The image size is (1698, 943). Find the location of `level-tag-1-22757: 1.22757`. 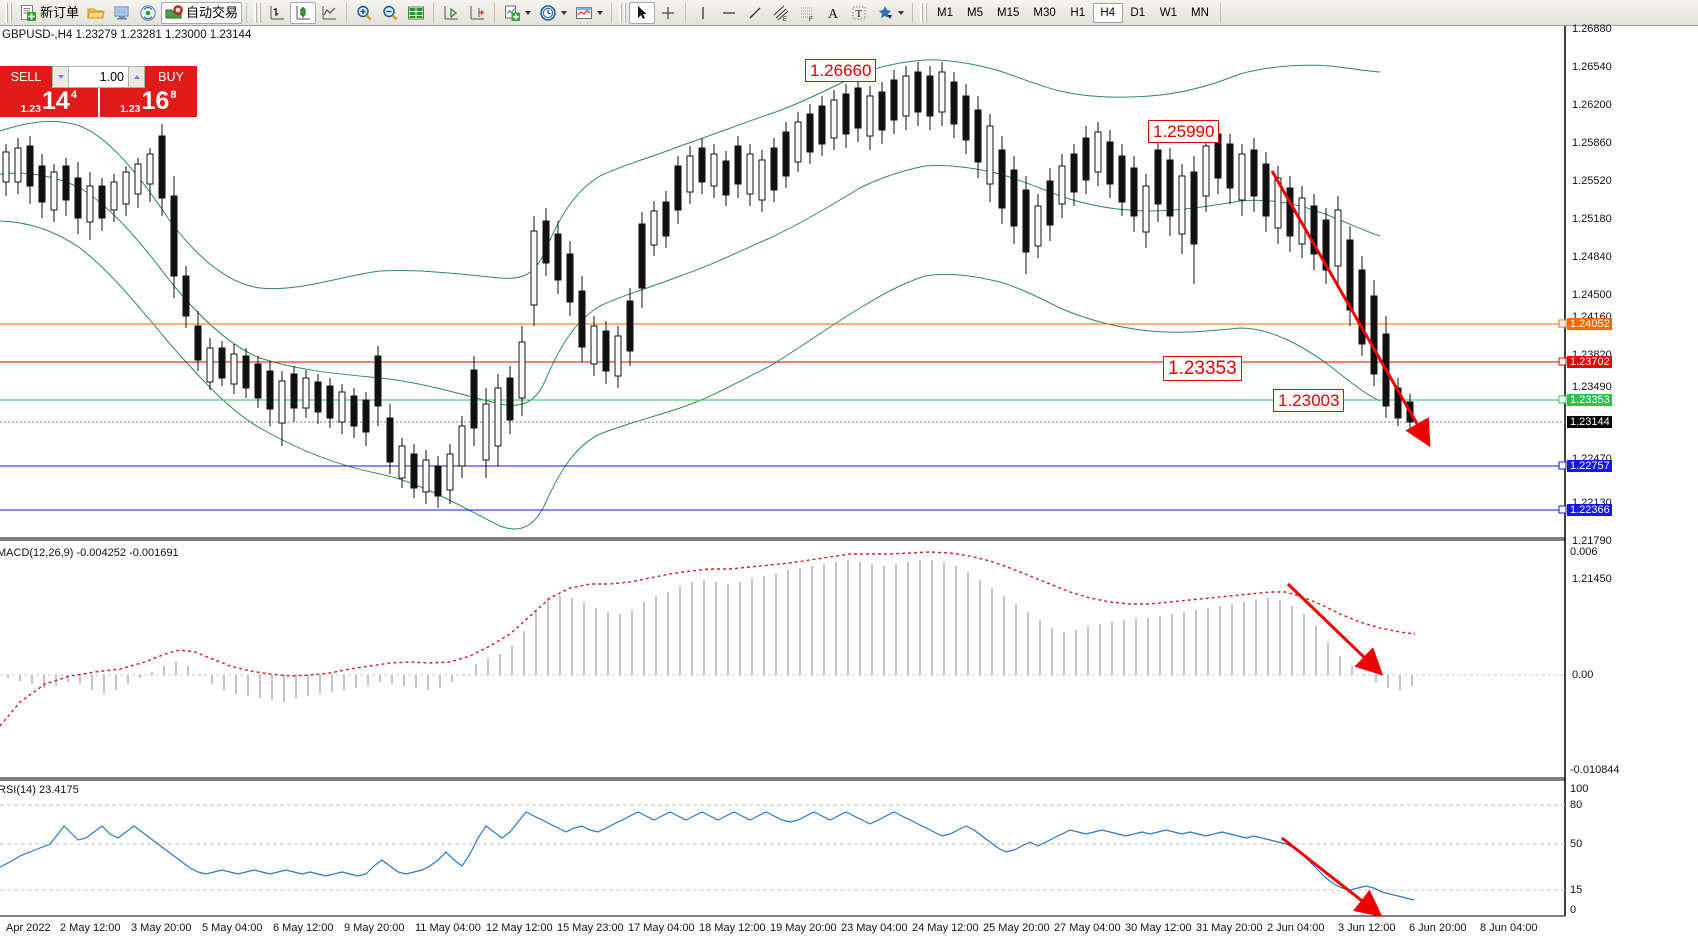

level-tag-1-22757: 1.22757 is located at coordinates (1589, 466).